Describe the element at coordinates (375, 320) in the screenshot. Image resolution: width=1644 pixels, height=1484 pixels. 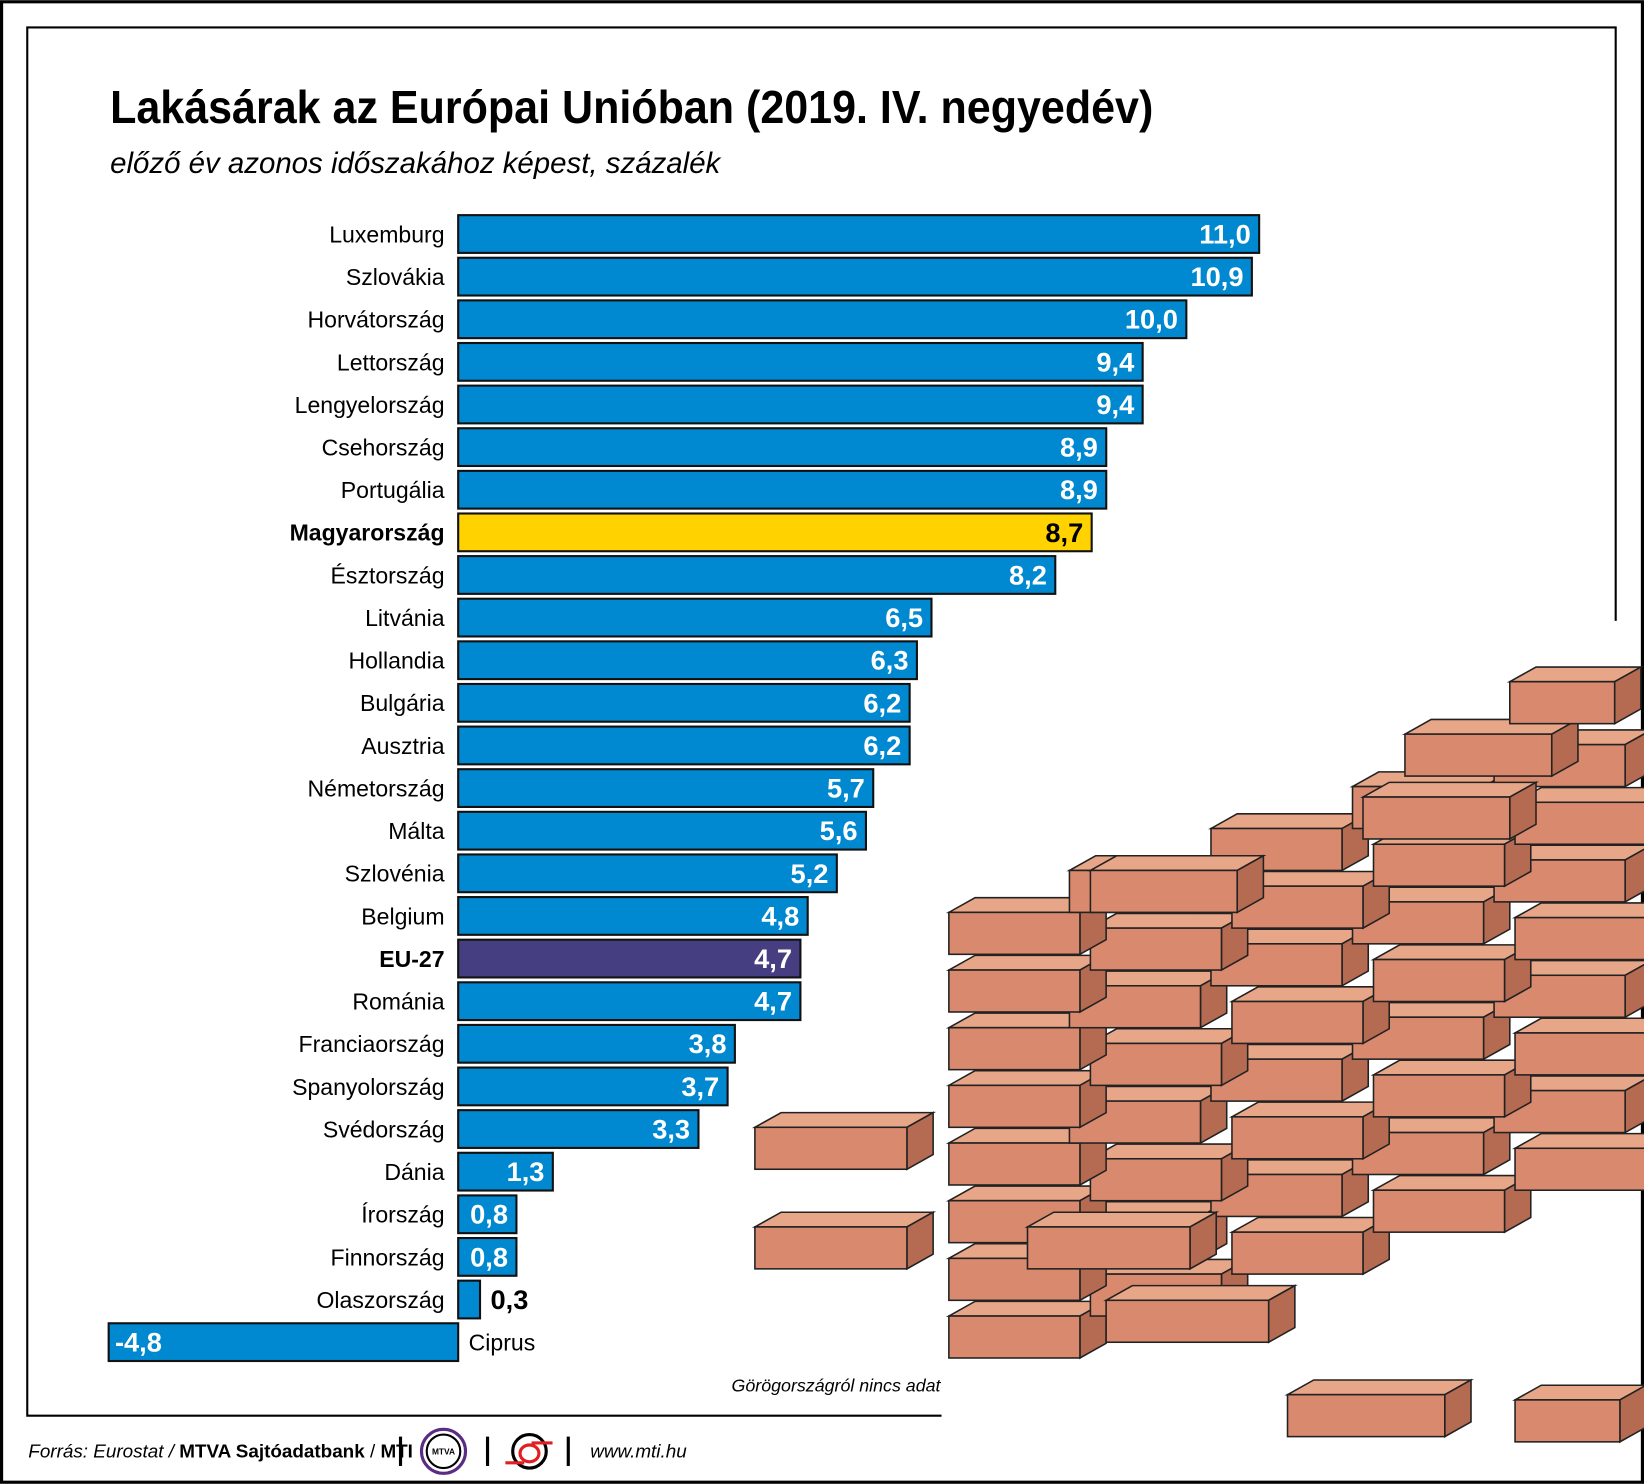
I see `category-label: Horvátország` at that location.